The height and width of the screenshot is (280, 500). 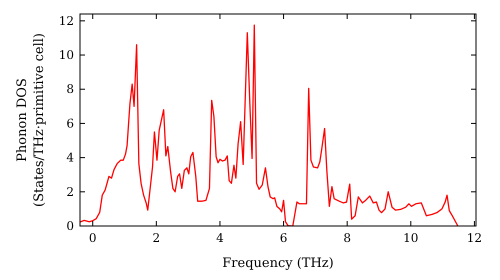 What do you see at coordinates (220, 238) in the screenshot?
I see `x-tick-label: 4` at bounding box center [220, 238].